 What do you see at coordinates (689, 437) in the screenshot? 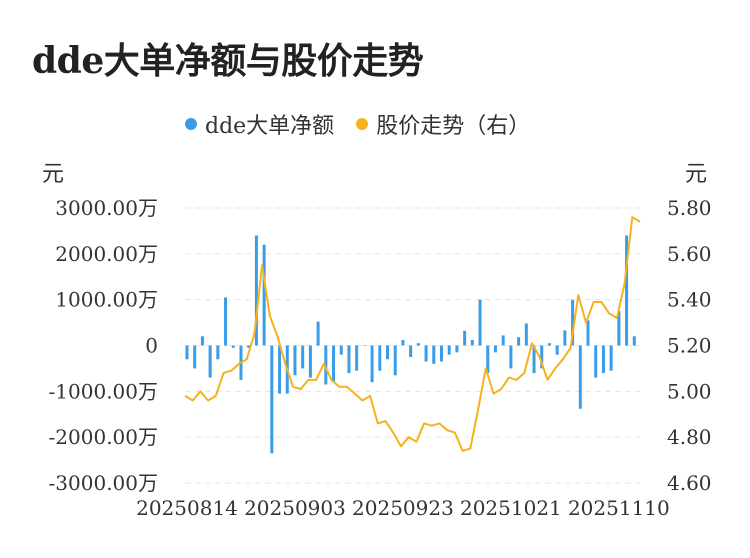
I see `y-right-tick-label: 4.80` at bounding box center [689, 437].